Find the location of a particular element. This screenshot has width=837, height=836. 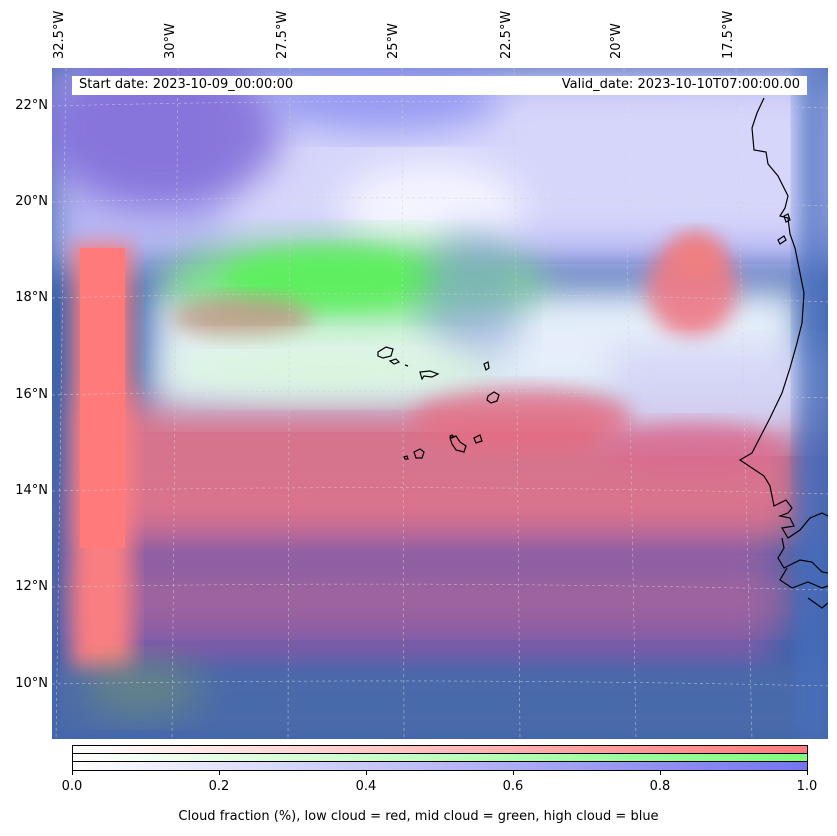

cloud-nw-purple is located at coordinates (167, 138).